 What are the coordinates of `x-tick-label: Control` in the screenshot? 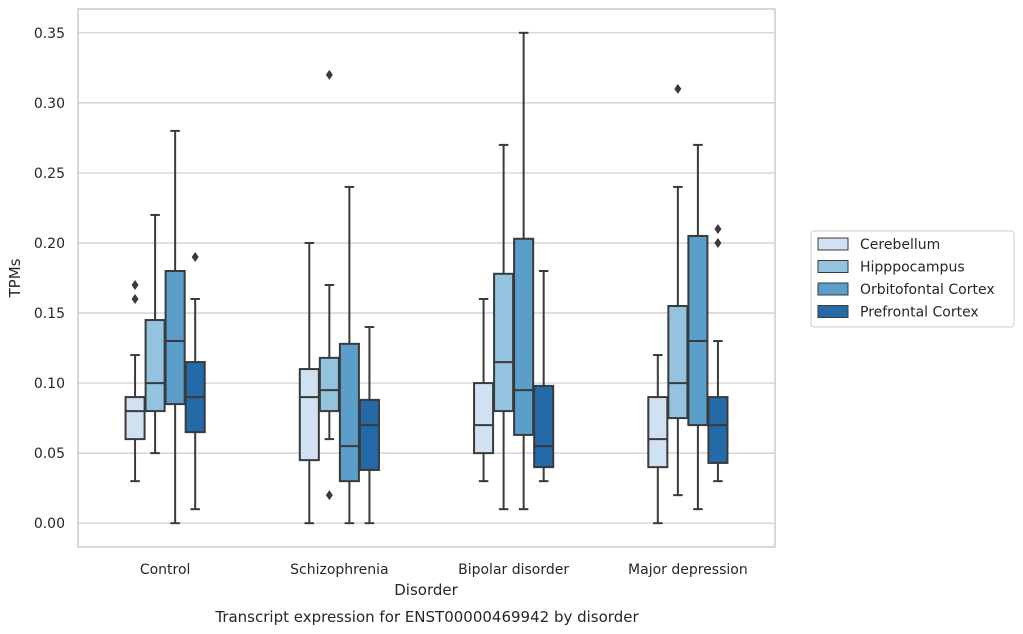 It's located at (165, 570).